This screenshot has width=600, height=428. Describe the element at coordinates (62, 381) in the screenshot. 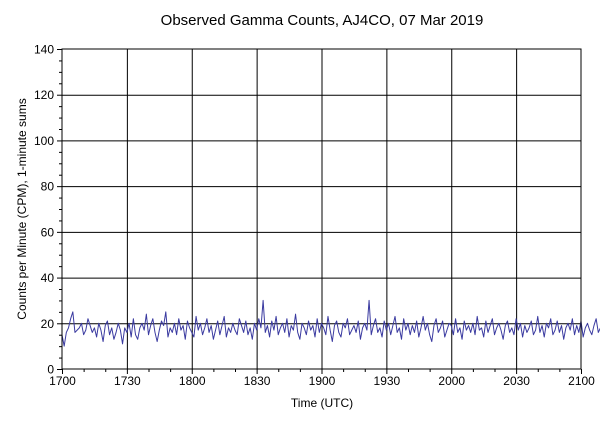

I see `x-tick-label: 1700` at that location.